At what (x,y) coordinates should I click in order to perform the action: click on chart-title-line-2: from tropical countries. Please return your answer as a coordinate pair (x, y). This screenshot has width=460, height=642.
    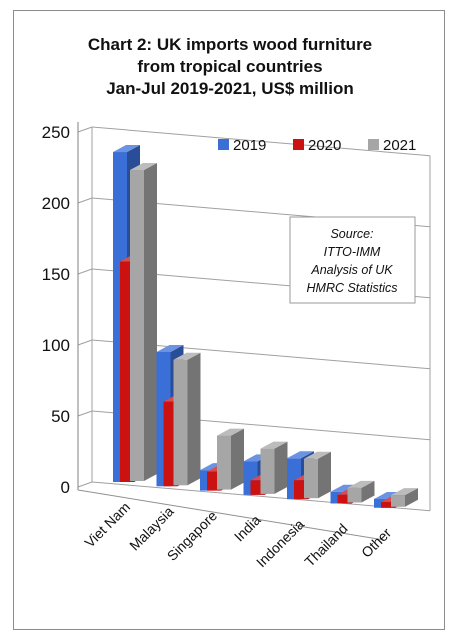
    Looking at the image, I should click on (229, 66).